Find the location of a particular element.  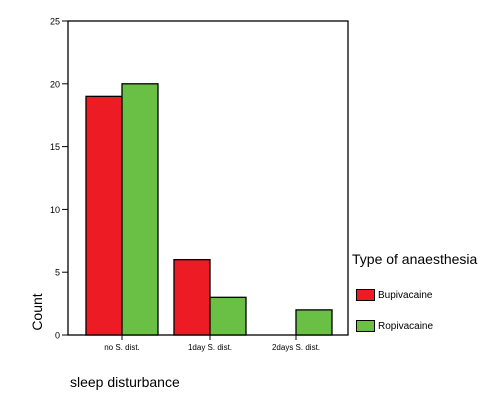

x-axis-title: sleep disturbance is located at coordinates (125, 382).